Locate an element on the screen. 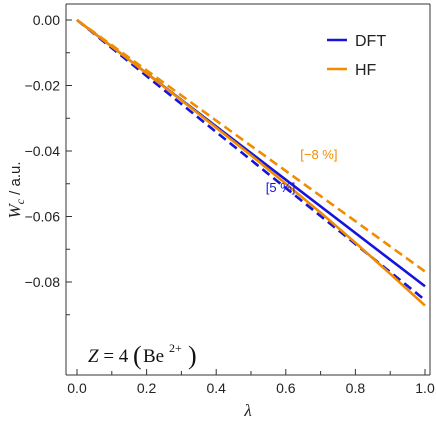  system-label: Z = 4 ( Be 2+ ) is located at coordinates (142, 355).